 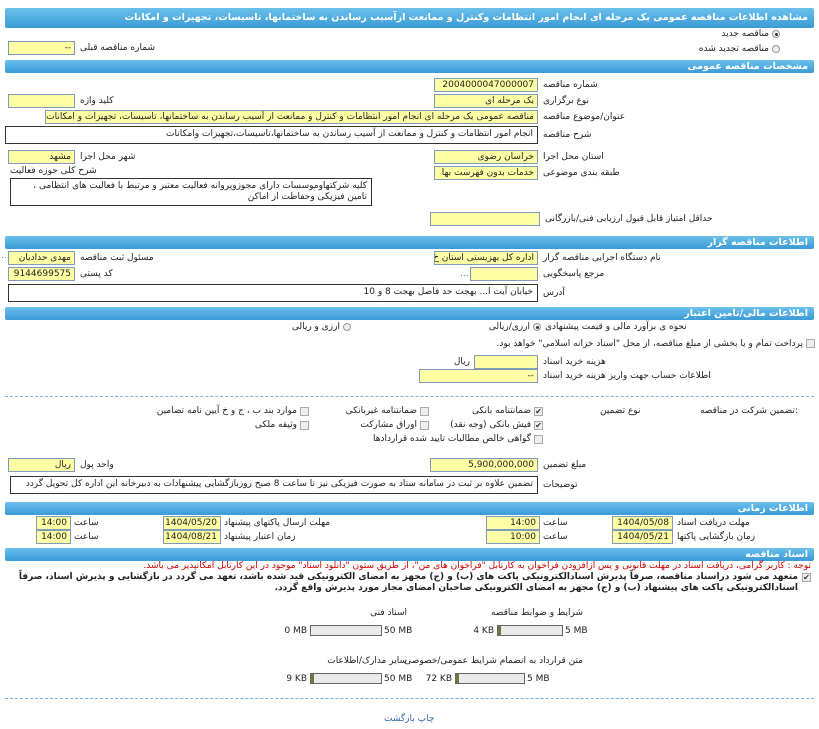 What do you see at coordinates (485, 219) in the screenshot?
I see `min-score-field` at bounding box center [485, 219].